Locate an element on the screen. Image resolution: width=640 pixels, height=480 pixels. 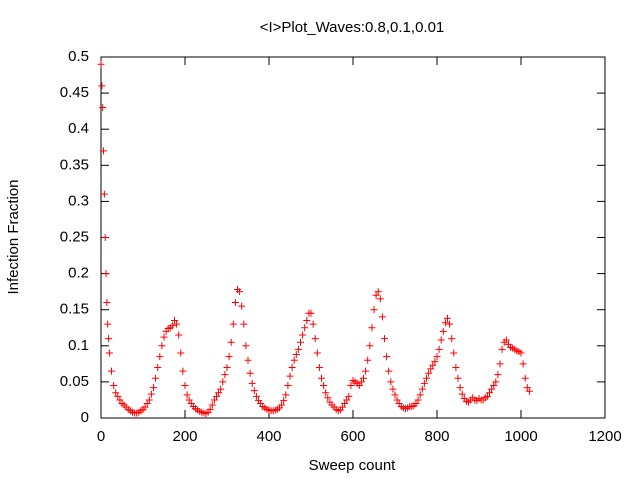
x-tick-label: 600 is located at coordinates (352, 436).